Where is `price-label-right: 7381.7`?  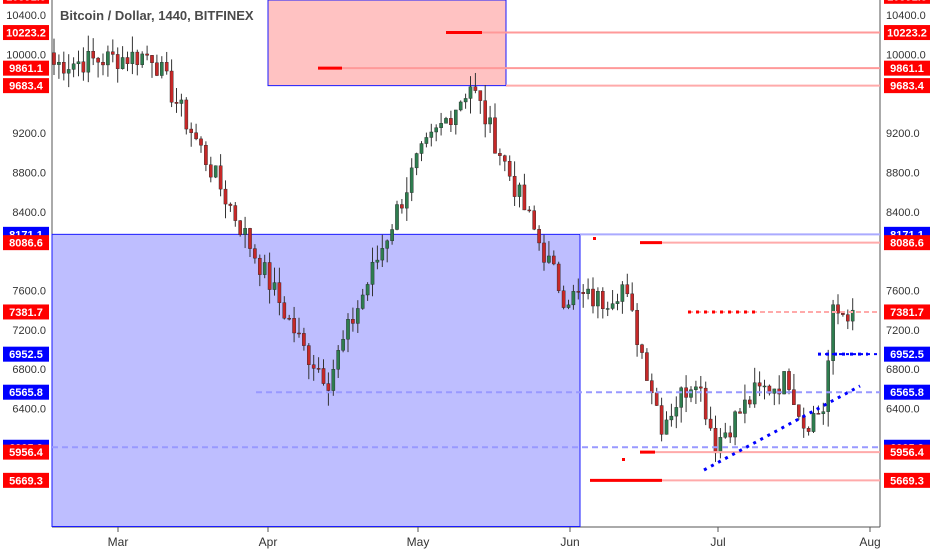 price-label-right: 7381.7 is located at coordinates (907, 313).